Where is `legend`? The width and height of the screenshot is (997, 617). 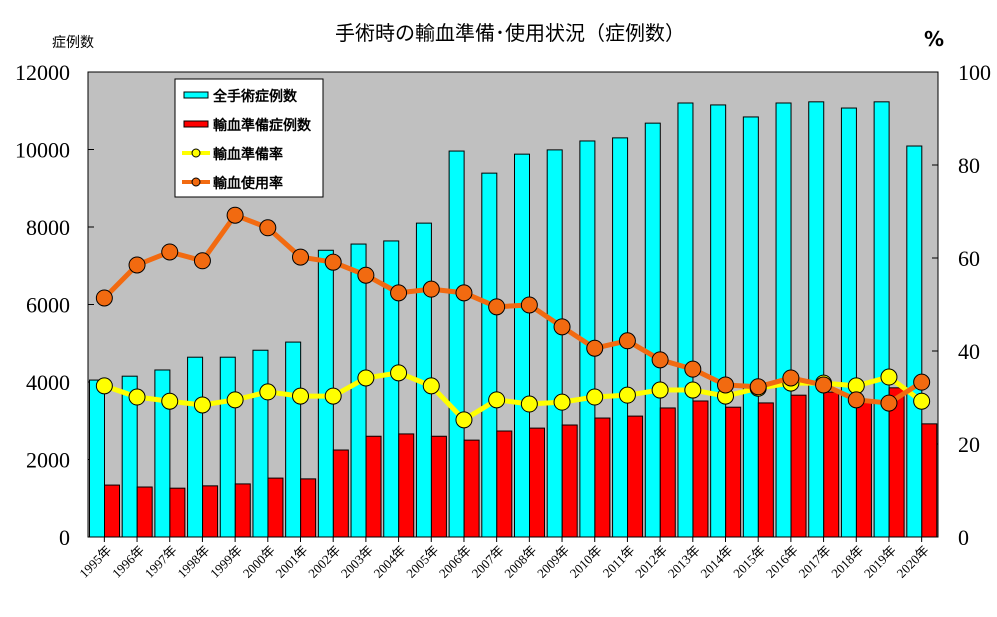
legend is located at coordinates (249, 138).